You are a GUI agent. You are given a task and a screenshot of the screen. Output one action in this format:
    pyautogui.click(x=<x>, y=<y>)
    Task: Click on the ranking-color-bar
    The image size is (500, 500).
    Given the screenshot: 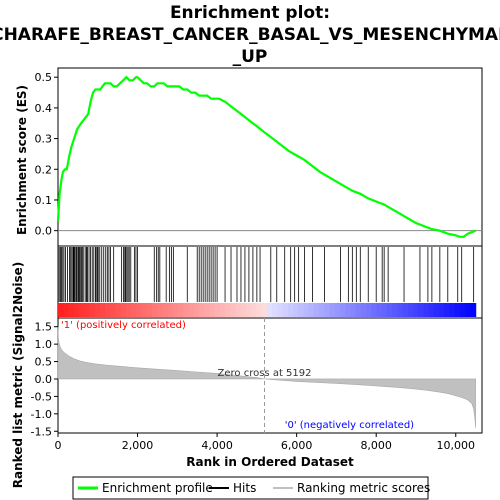 What is the action you would take?
    pyautogui.click(x=267, y=310)
    